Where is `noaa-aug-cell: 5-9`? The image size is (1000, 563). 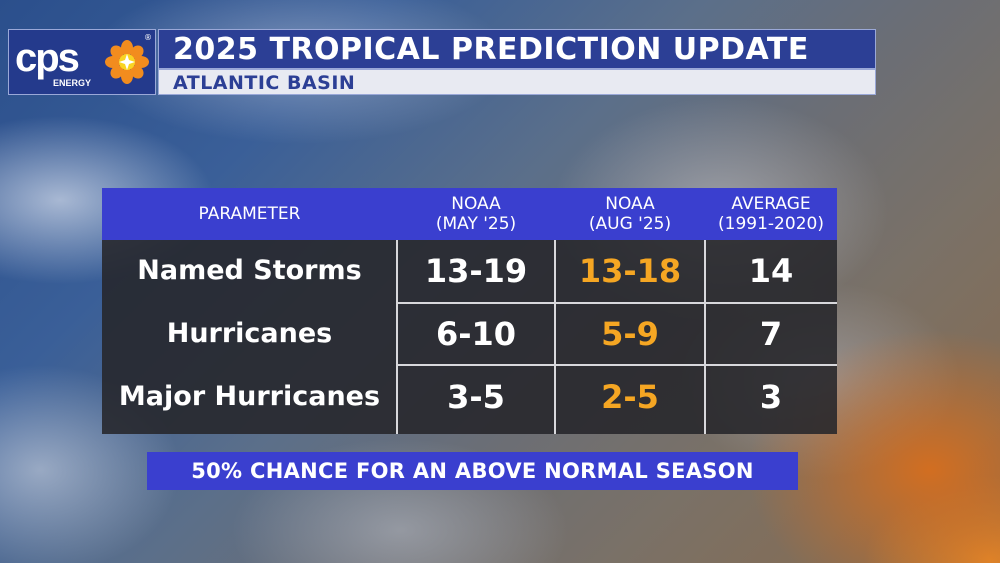 noaa-aug-cell: 5-9 is located at coordinates (630, 333).